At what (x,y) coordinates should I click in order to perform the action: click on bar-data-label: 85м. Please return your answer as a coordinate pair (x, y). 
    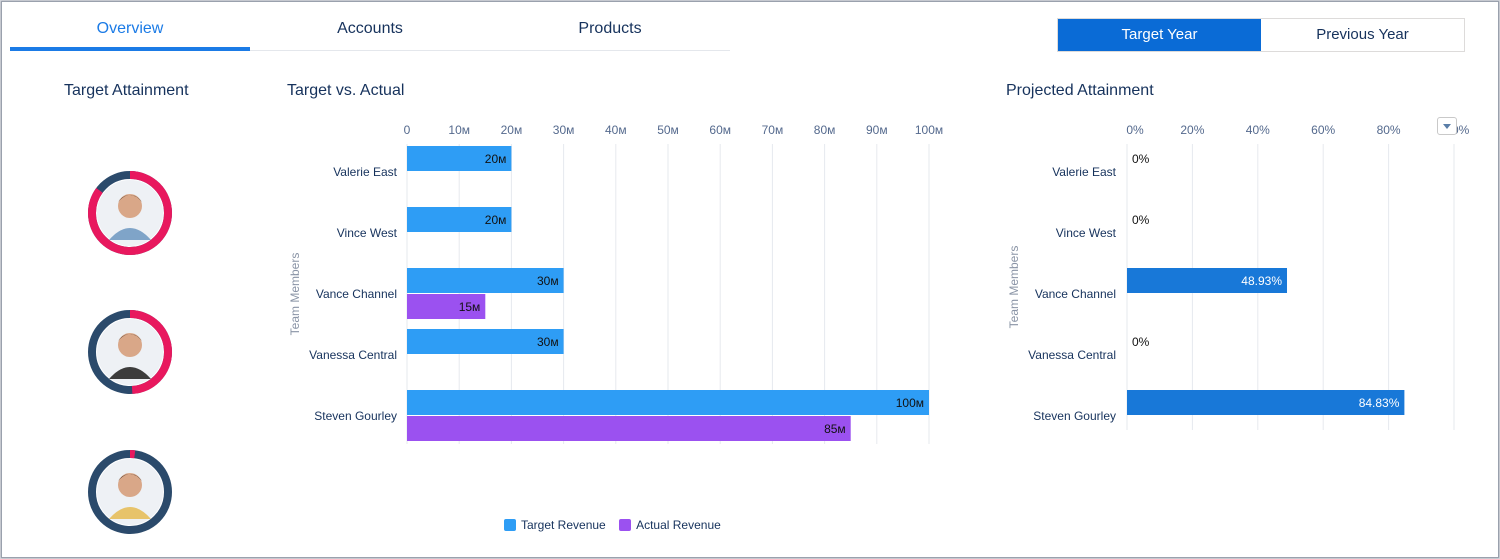
    Looking at the image, I should click on (835, 429).